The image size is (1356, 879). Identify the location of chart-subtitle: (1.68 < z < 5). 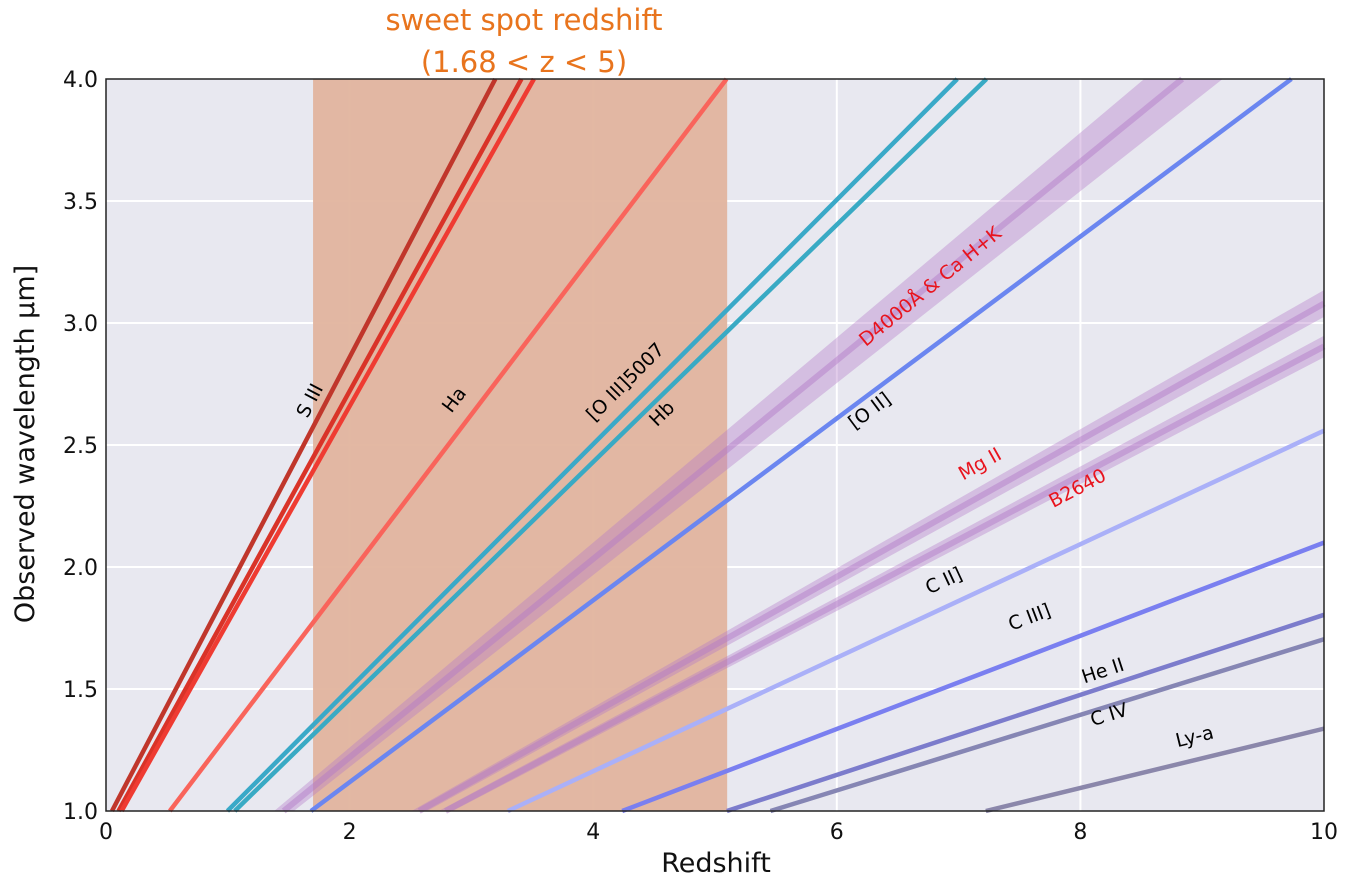
(524, 62).